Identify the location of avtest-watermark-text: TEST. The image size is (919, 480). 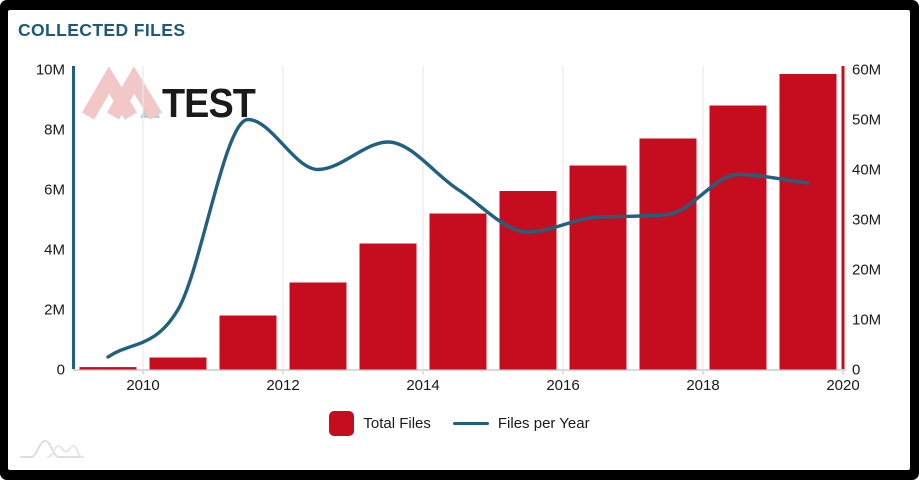
(209, 103).